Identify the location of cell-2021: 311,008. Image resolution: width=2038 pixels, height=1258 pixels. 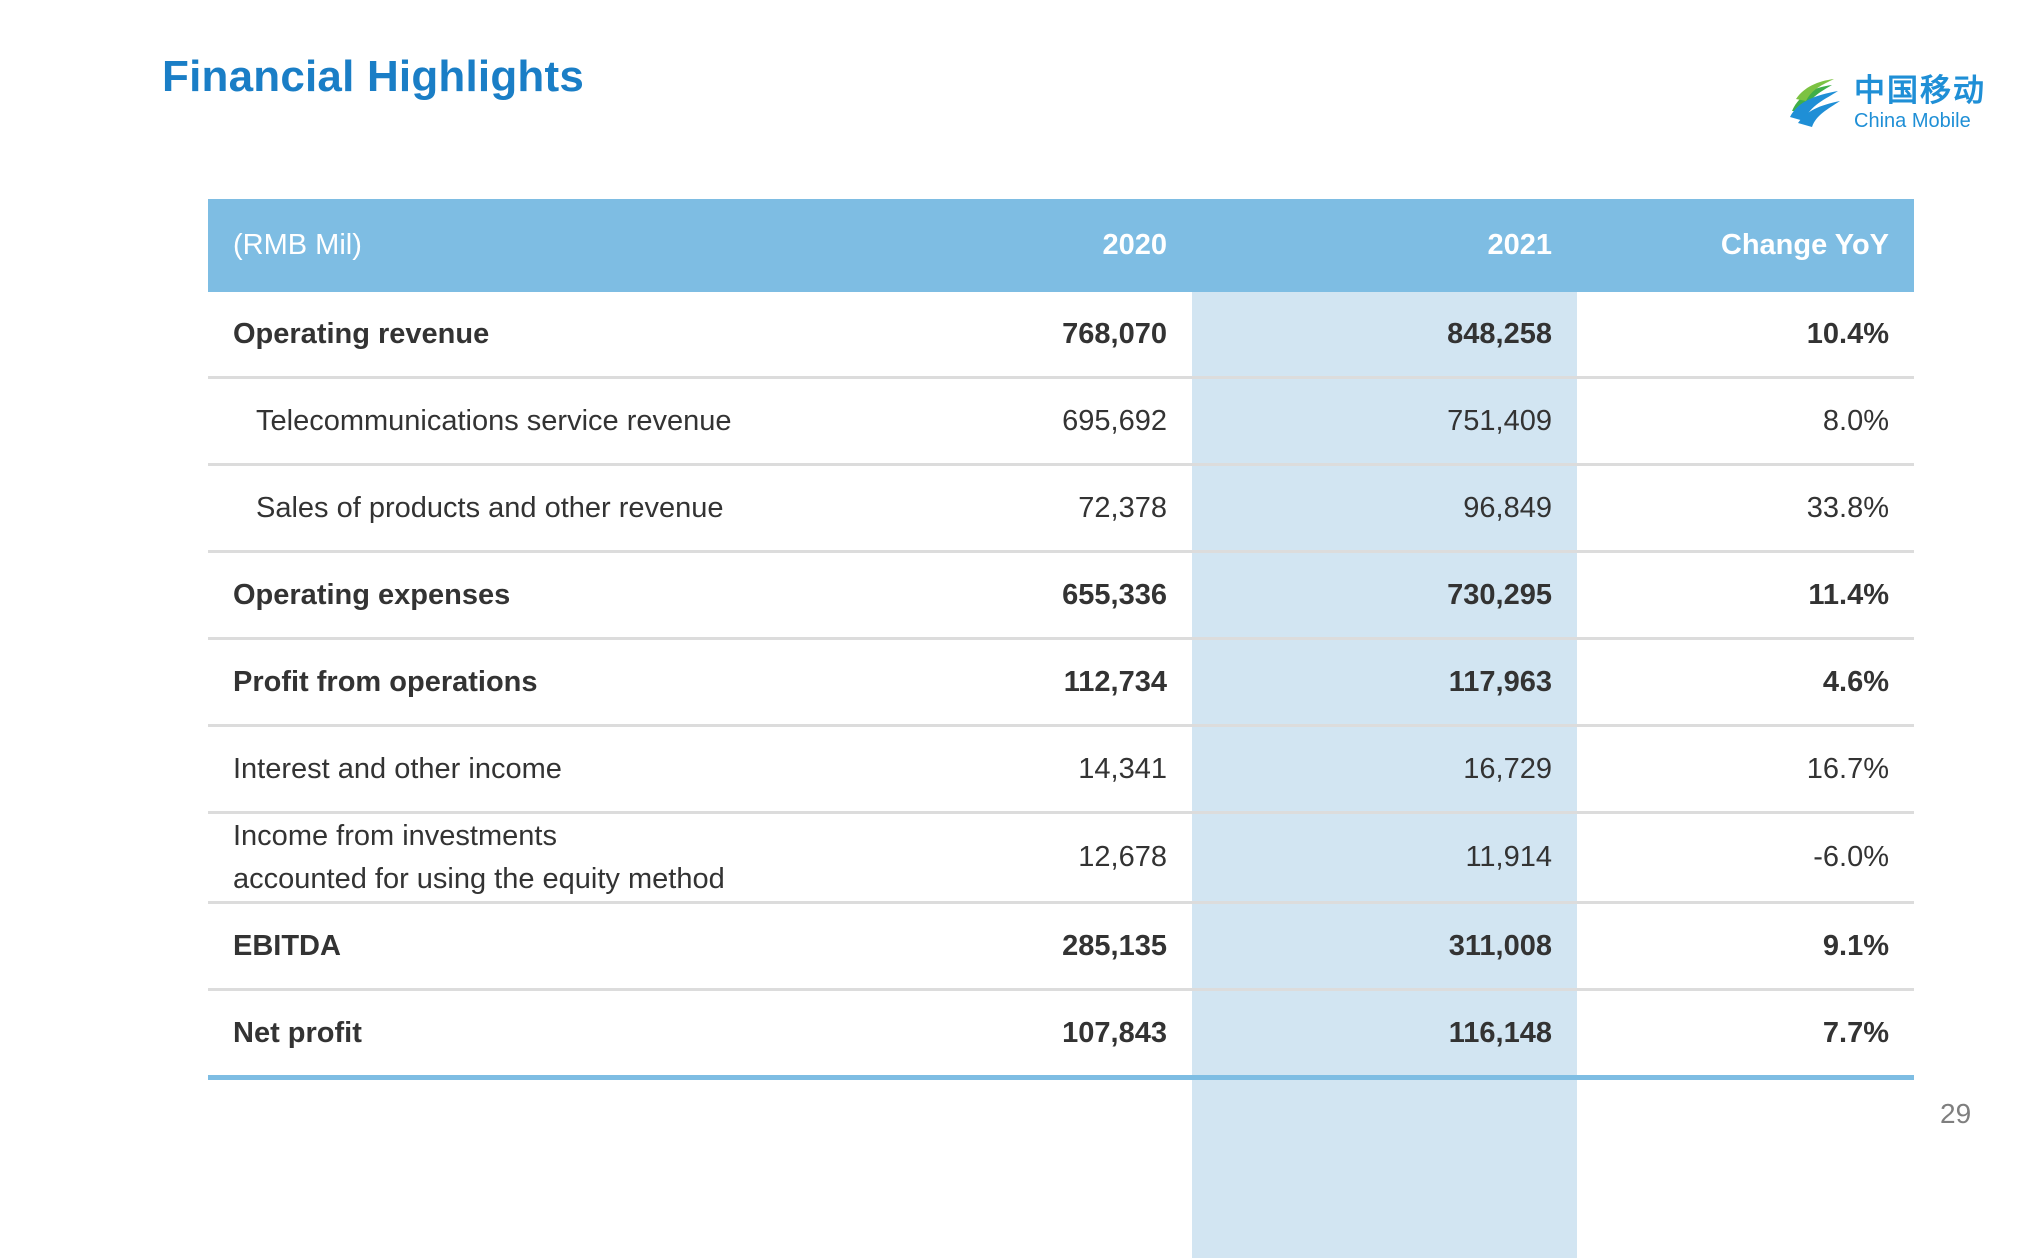
(1500, 945).